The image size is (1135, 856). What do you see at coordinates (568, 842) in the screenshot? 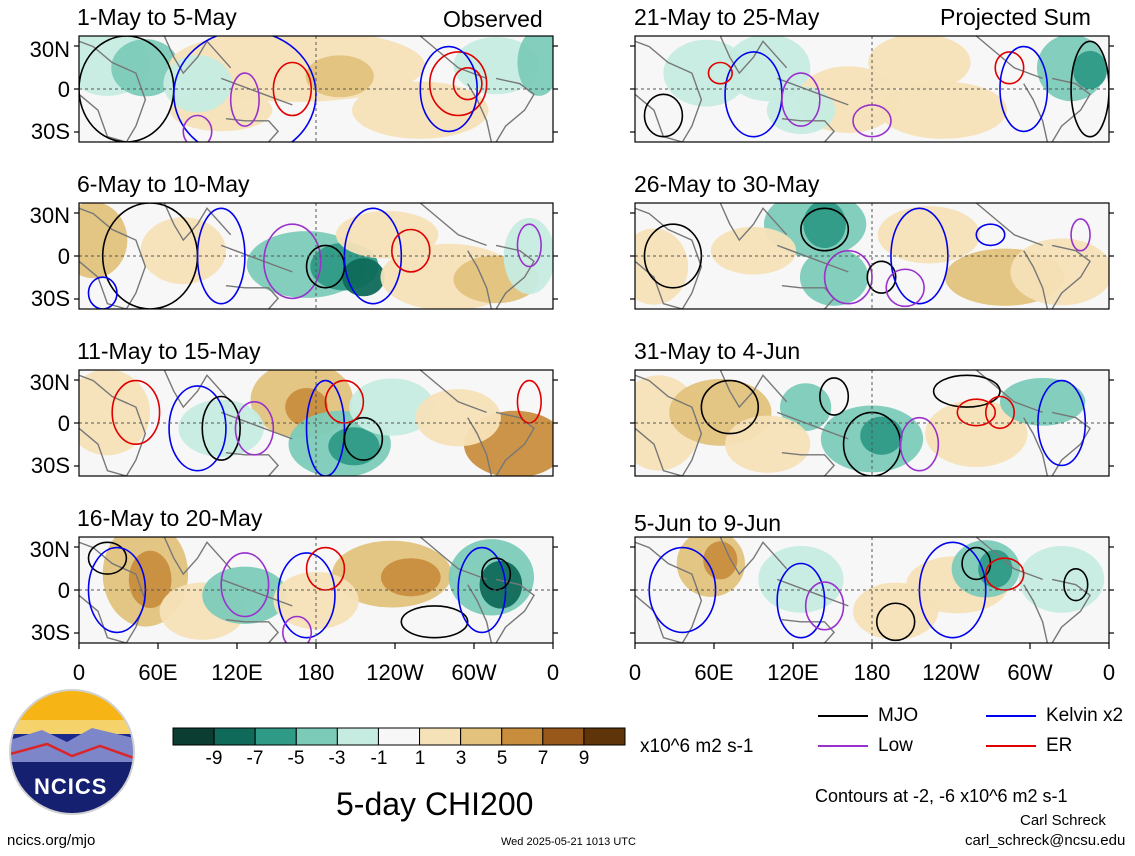
I see `timestamp: Wed 2025-05-21 1013 UTC` at bounding box center [568, 842].